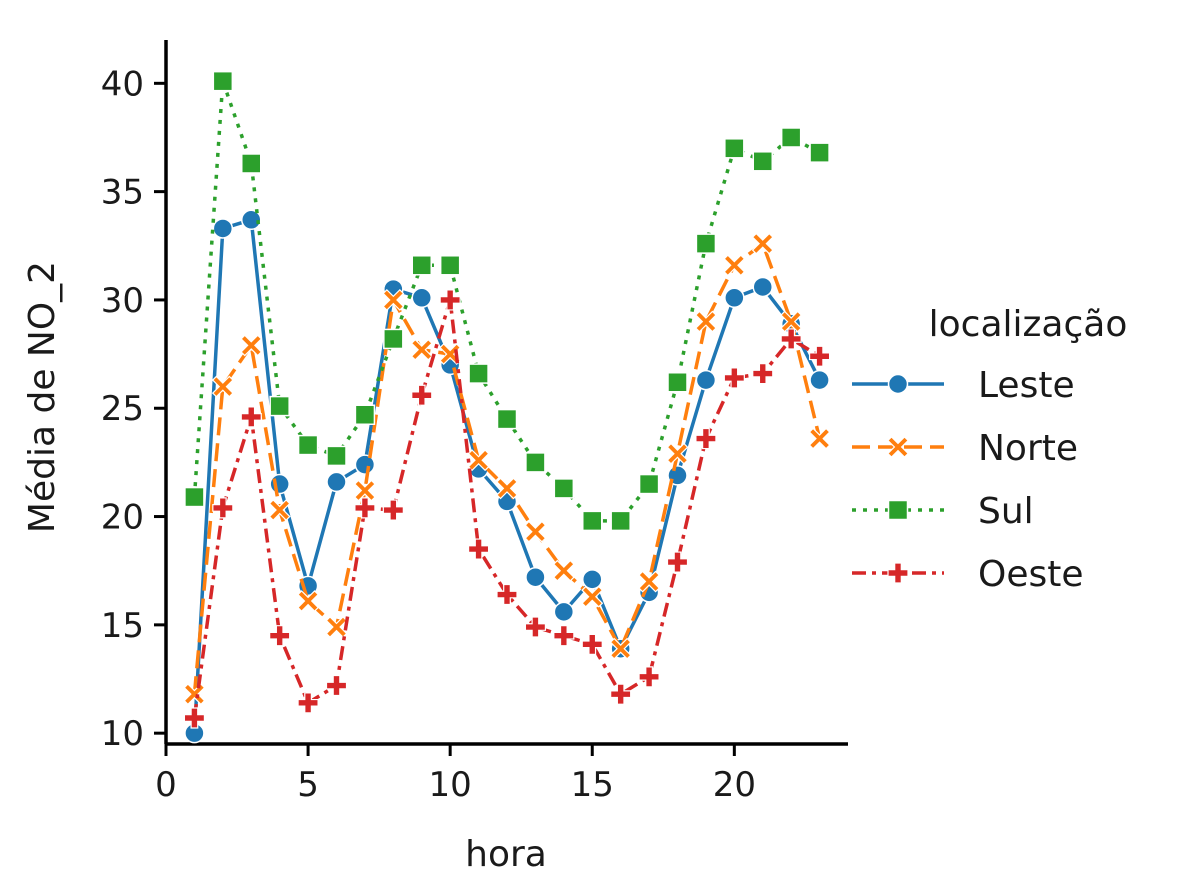 This screenshot has width=1184, height=896. What do you see at coordinates (450, 785) in the screenshot?
I see `x-tick-label: 10` at bounding box center [450, 785].